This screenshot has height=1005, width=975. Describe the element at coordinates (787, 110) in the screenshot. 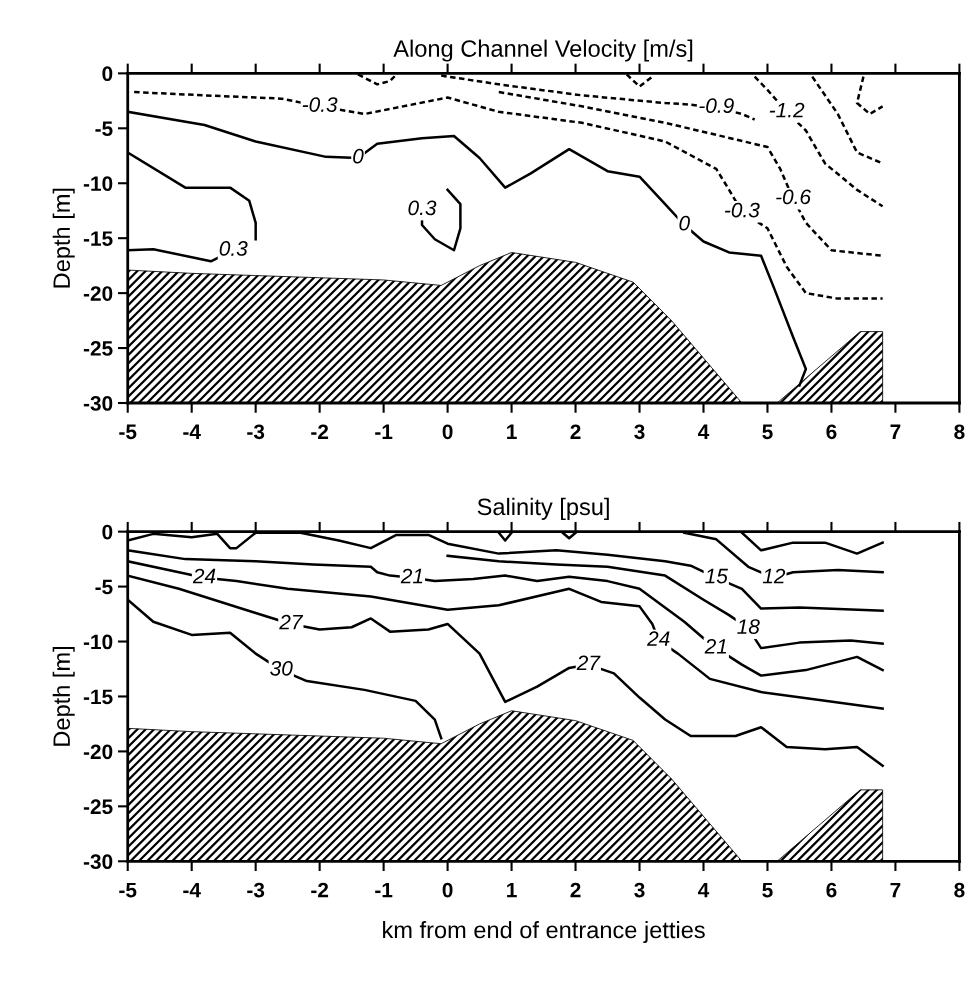

I see `annotation: -1.2` at that location.